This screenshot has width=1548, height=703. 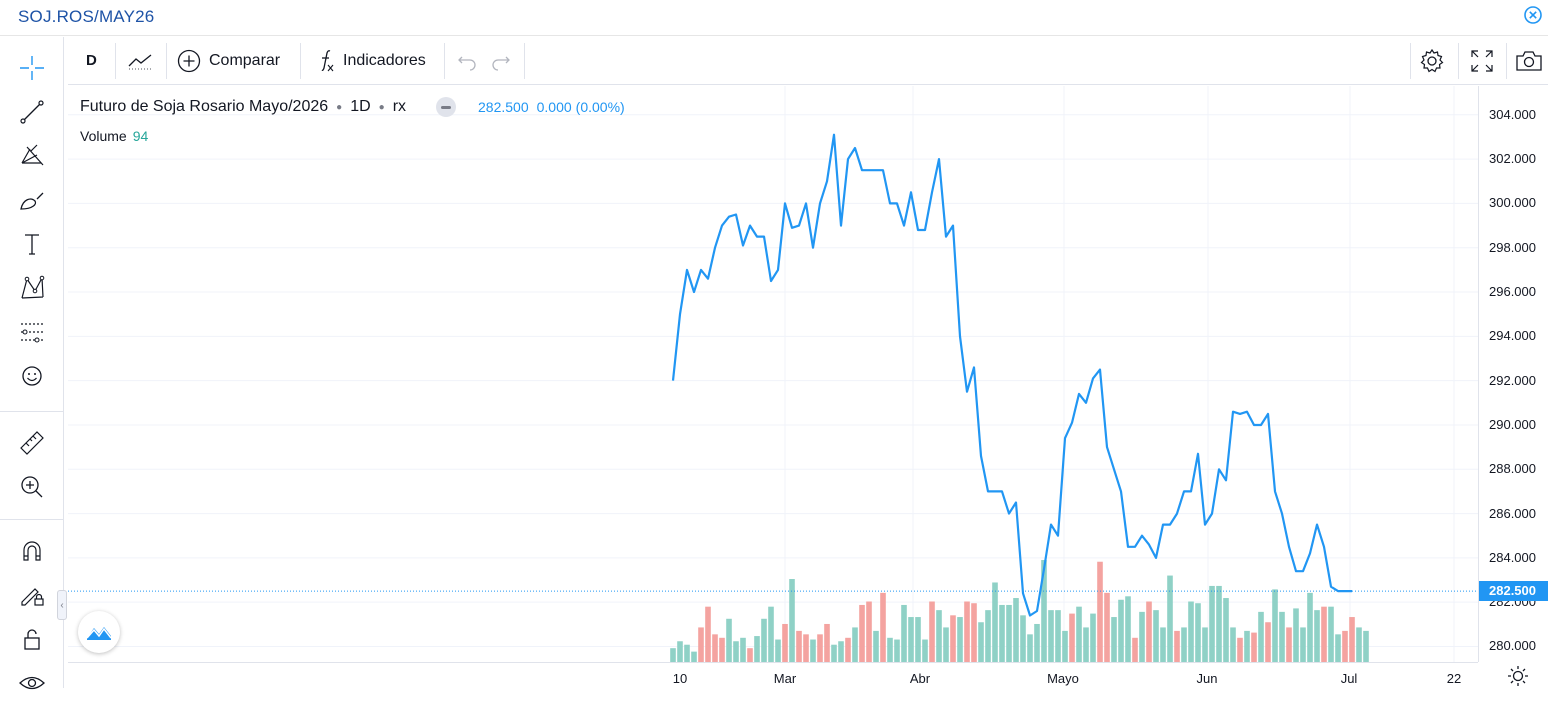 What do you see at coordinates (1512, 159) in the screenshot?
I see `price-tick-label: 302.000` at bounding box center [1512, 159].